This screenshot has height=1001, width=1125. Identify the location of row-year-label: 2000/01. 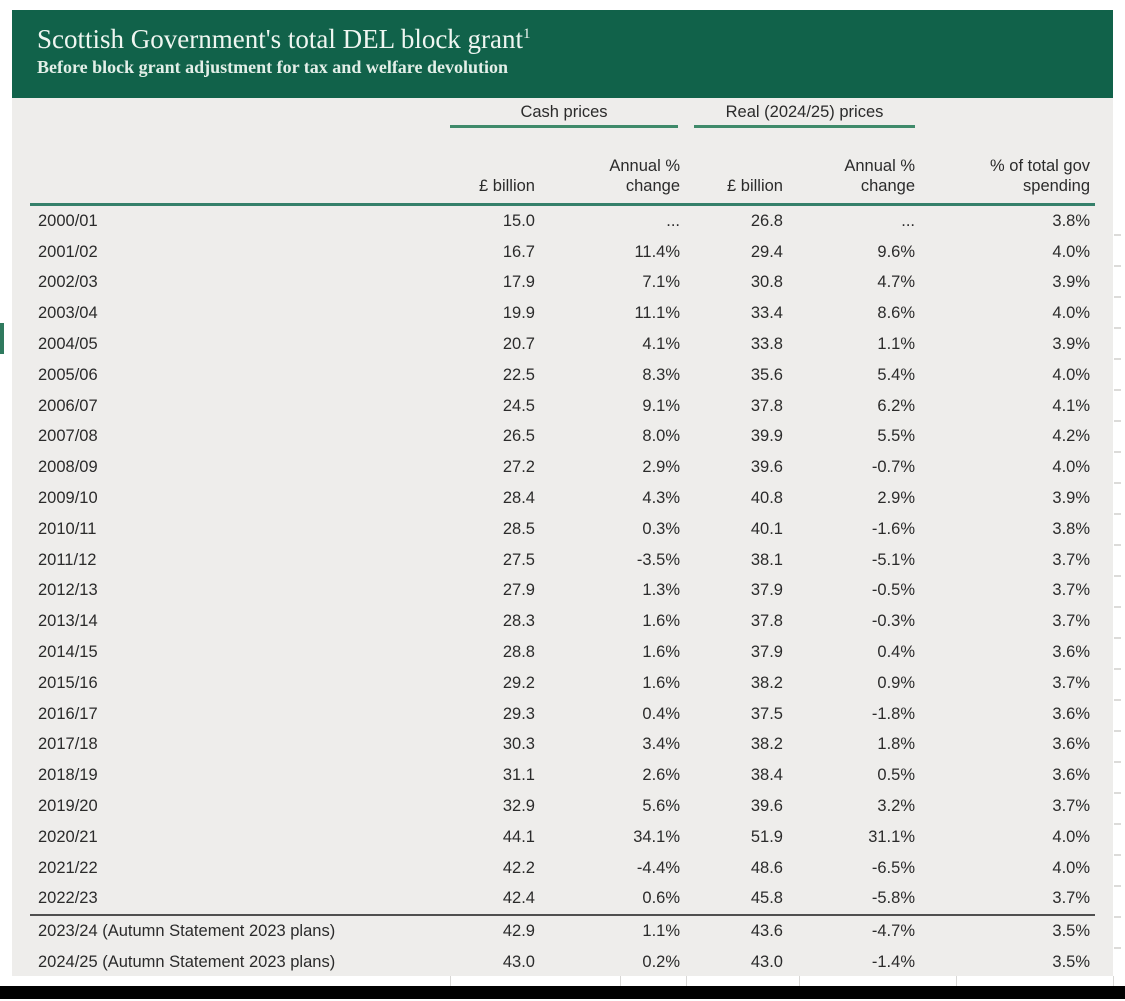
(68, 220).